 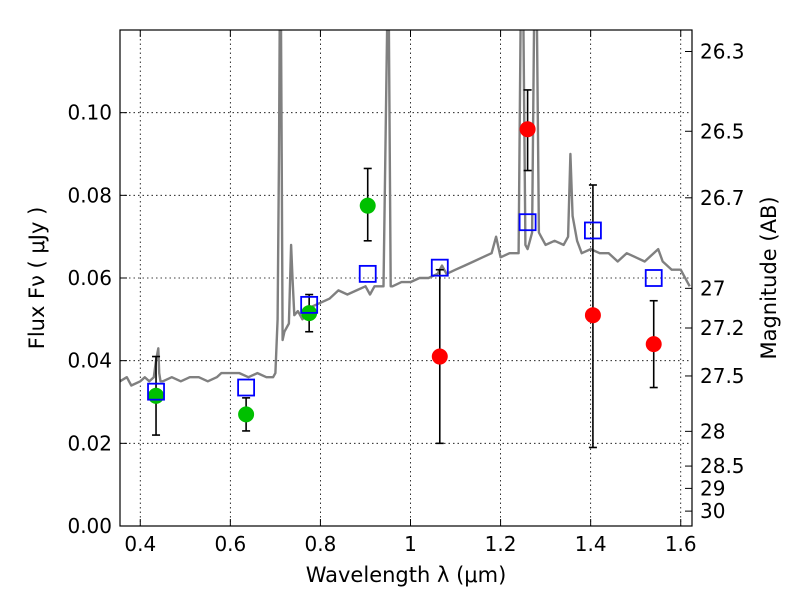 I want to click on magnitude-tick-label: 29, so click(x=712, y=488).